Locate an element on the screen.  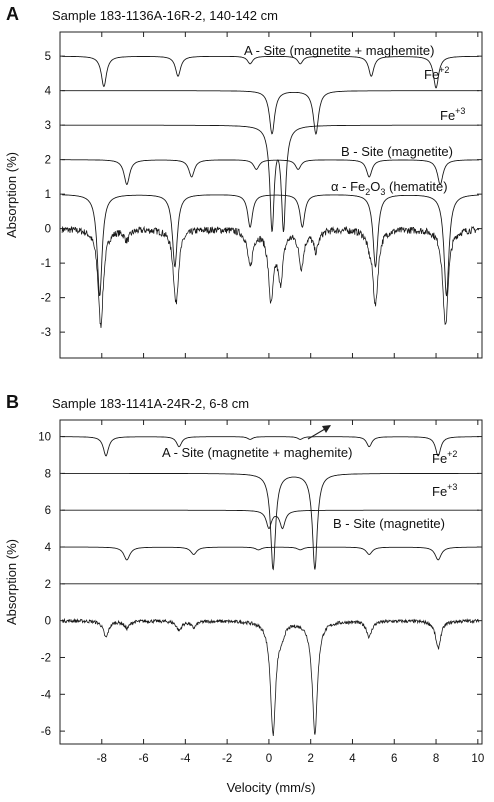
y-tick-label: 3 is located at coordinates (48, 126).